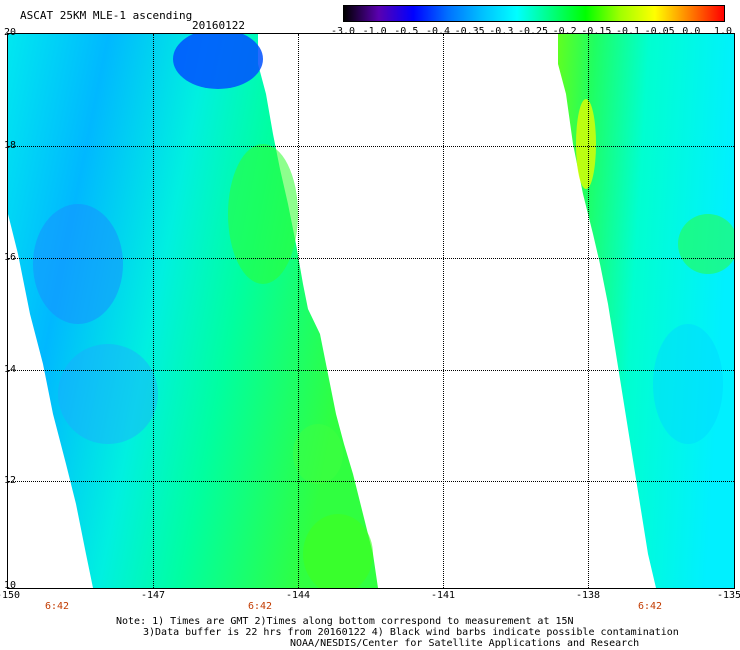  Describe the element at coordinates (691, 31) in the screenshot. I see `colorbar-label: 0.0` at that location.